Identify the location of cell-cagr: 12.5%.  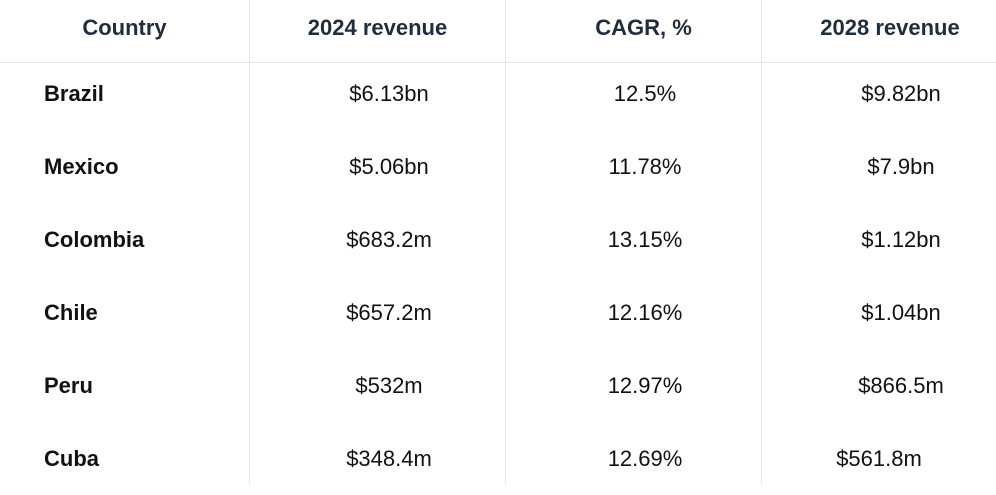
(645, 93).